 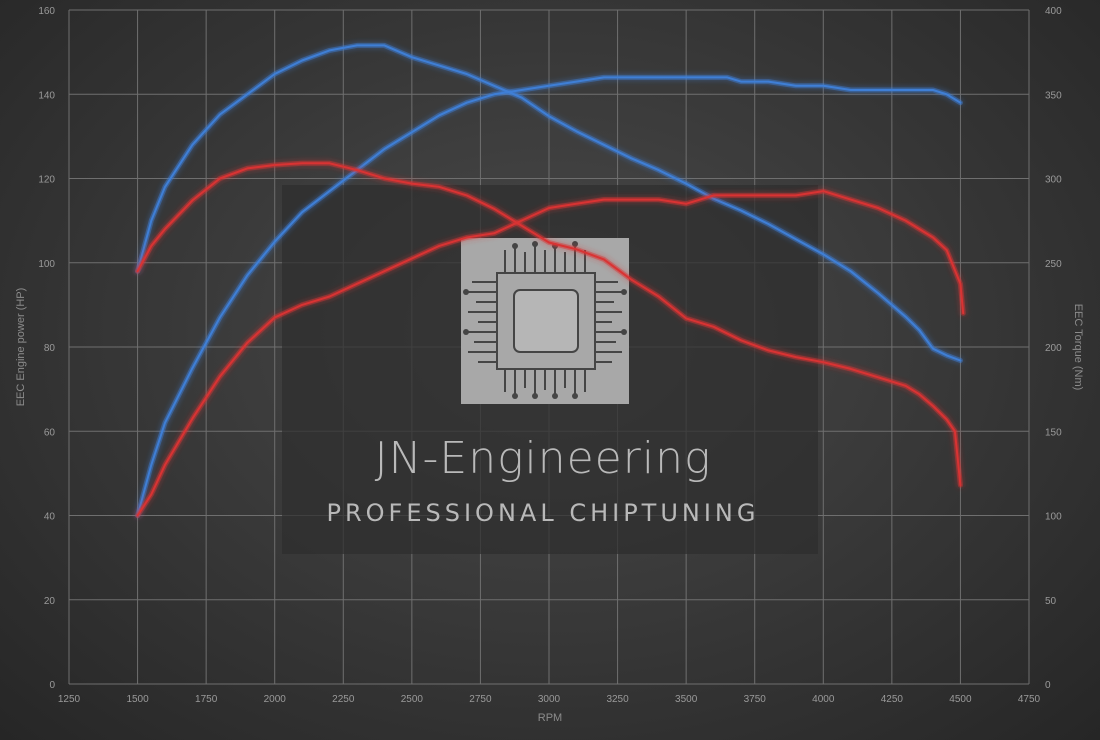 What do you see at coordinates (275, 699) in the screenshot?
I see `x-tick-label: 2000` at bounding box center [275, 699].